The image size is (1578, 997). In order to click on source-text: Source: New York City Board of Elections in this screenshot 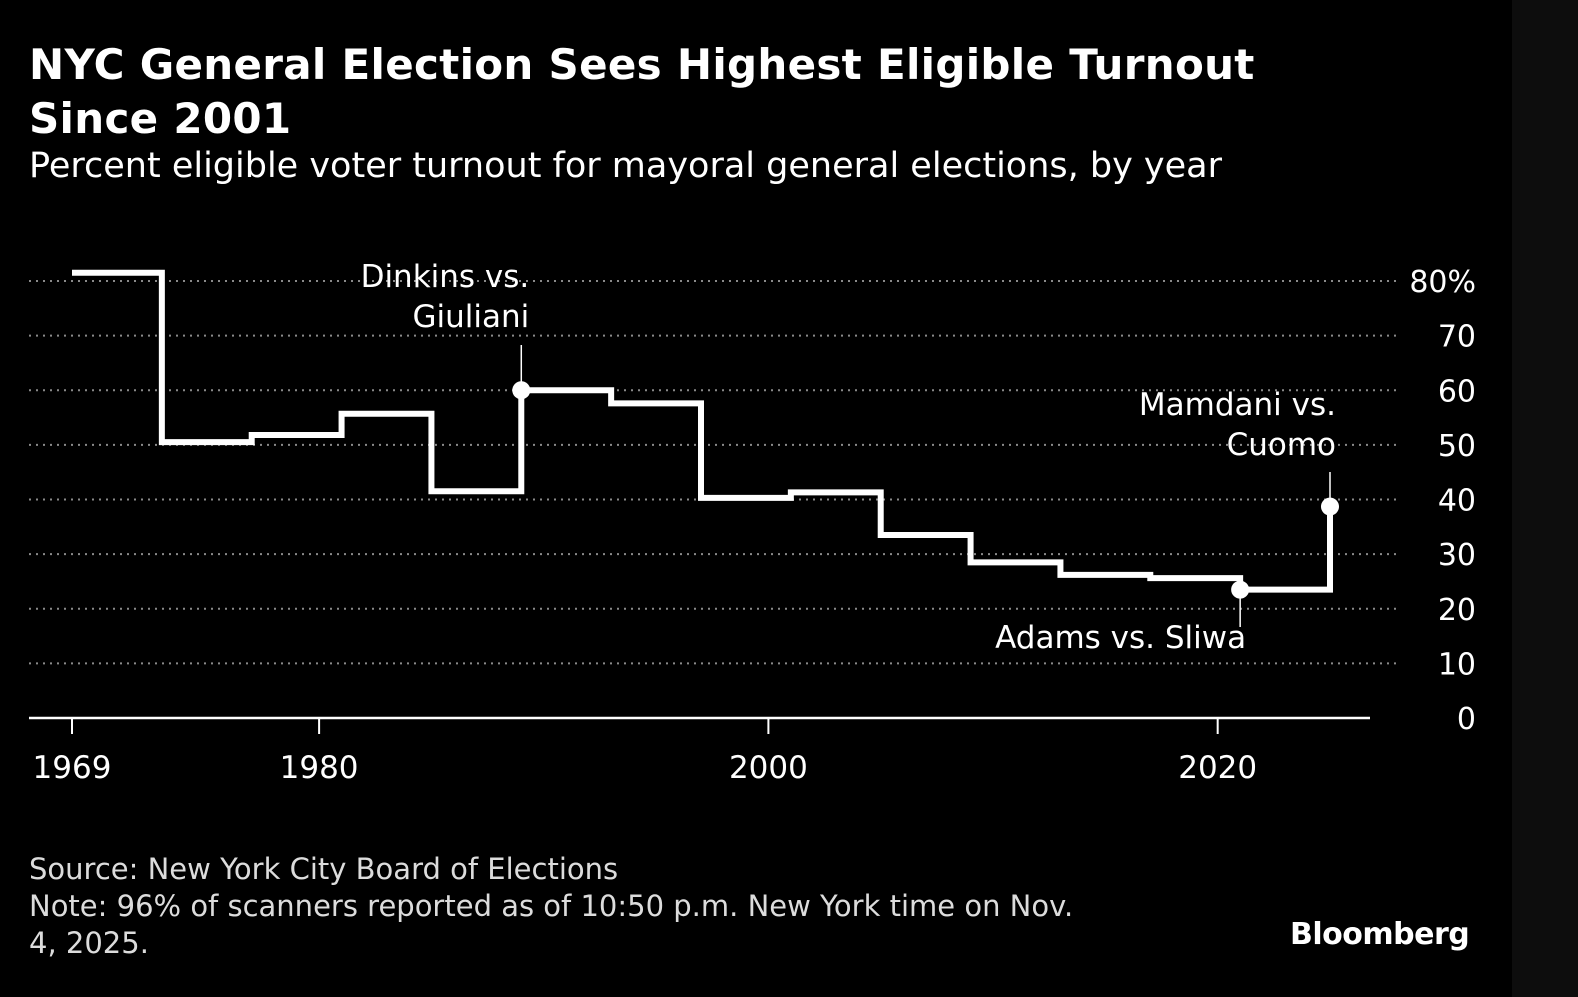, I will do `click(324, 869)`.